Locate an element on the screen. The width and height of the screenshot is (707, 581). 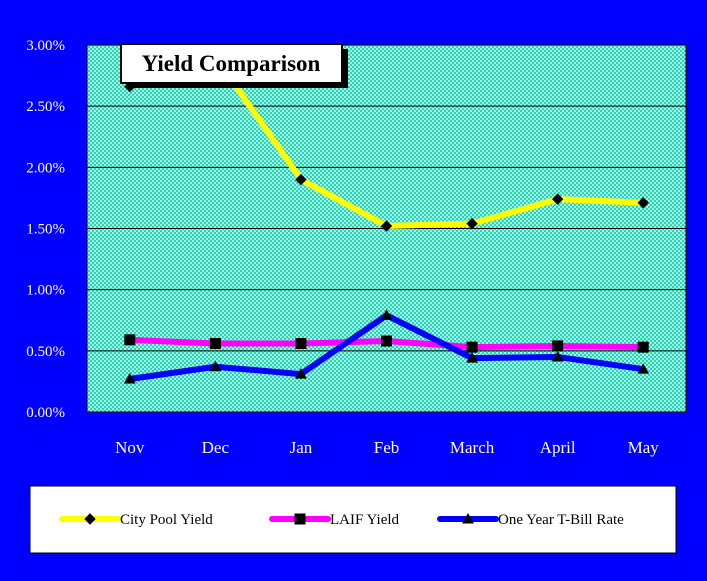
x-tick-label: Feb is located at coordinates (387, 447).